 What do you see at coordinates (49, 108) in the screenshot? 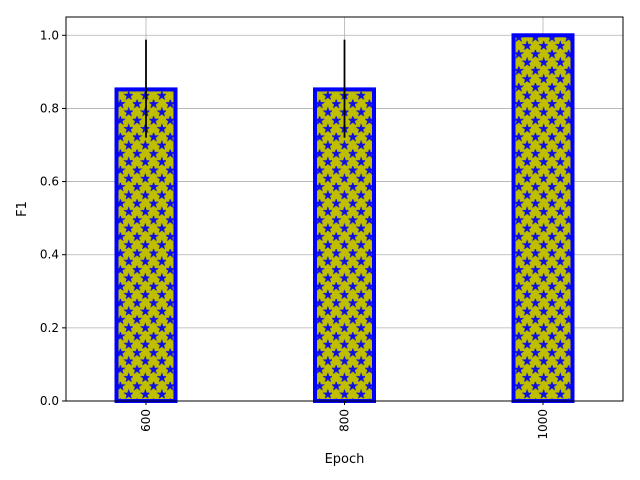
I see `y-tick-label: 0.8` at bounding box center [49, 108].